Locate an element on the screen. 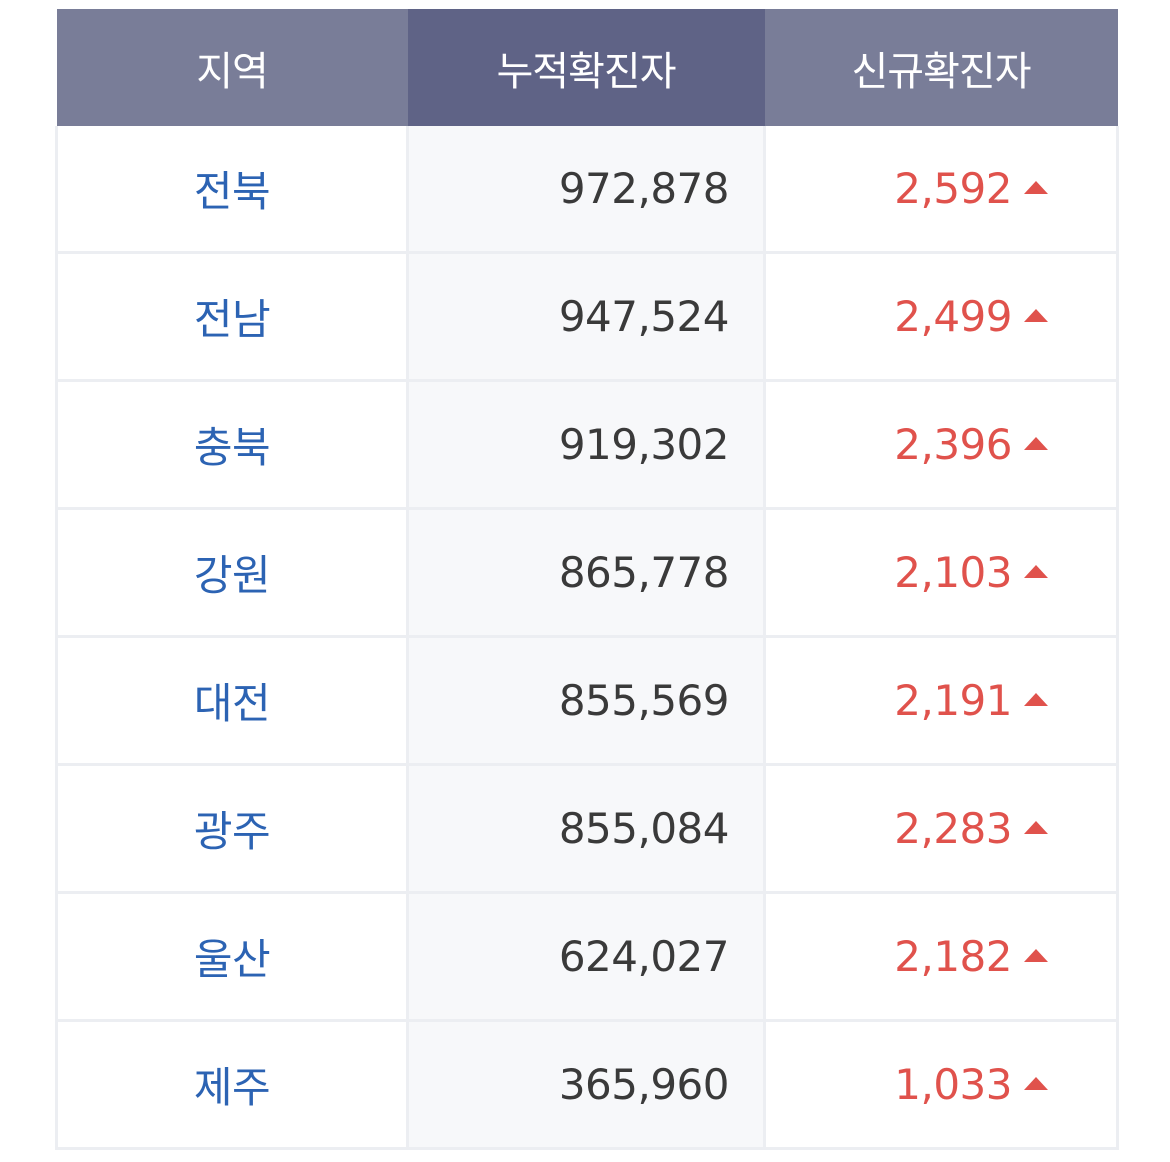  column-header-total-cases: 누적확진자 is located at coordinates (586, 67).